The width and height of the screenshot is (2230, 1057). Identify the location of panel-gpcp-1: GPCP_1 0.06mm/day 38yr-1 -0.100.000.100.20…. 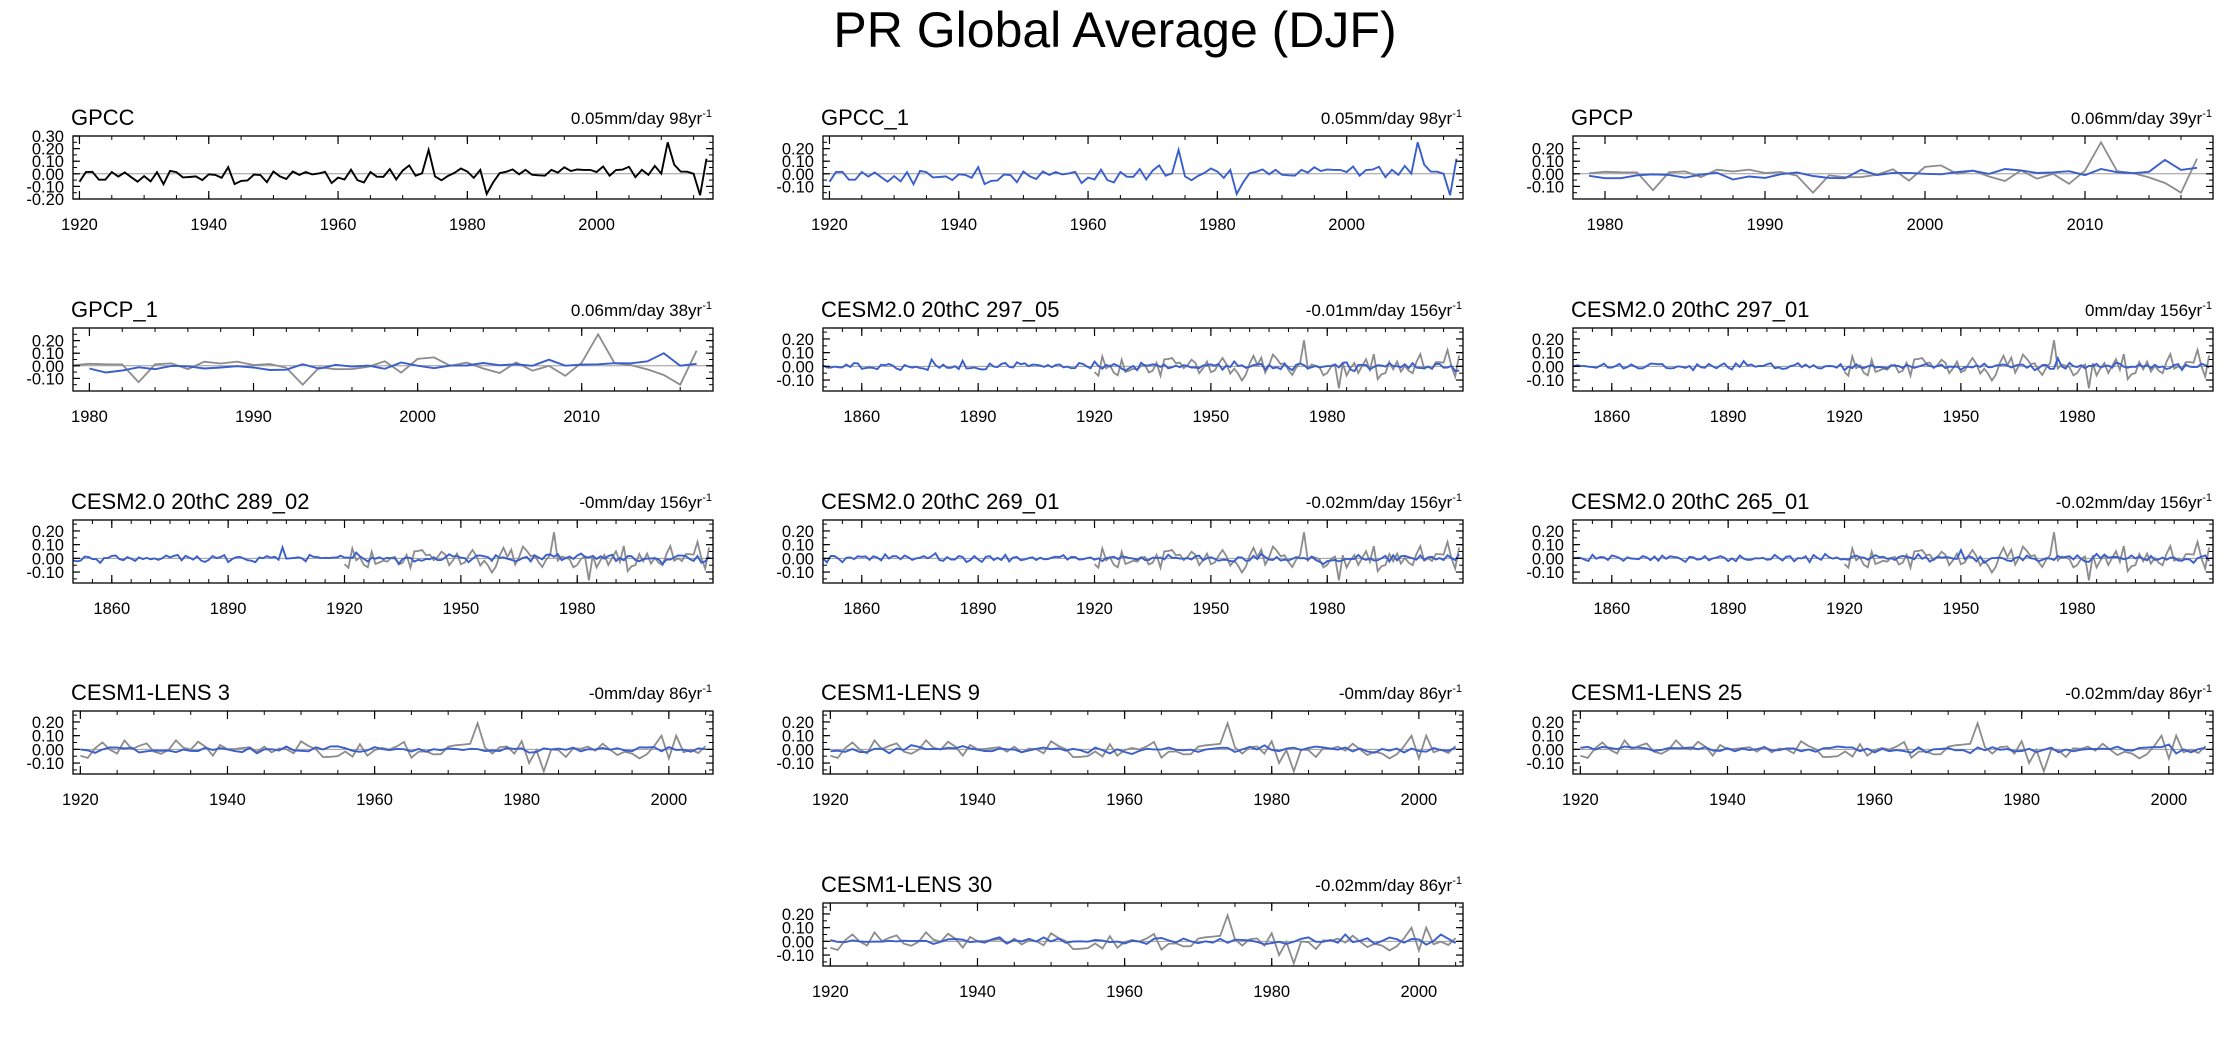
(370, 361).